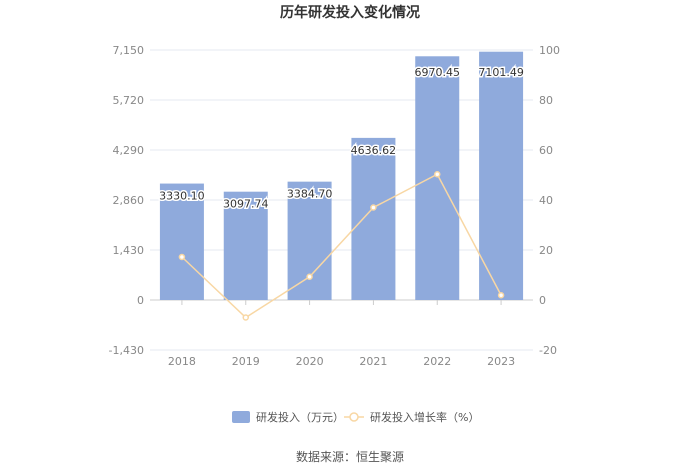 This screenshot has height=473, width=700. I want to click on x-tick-label: 2020, so click(310, 361).